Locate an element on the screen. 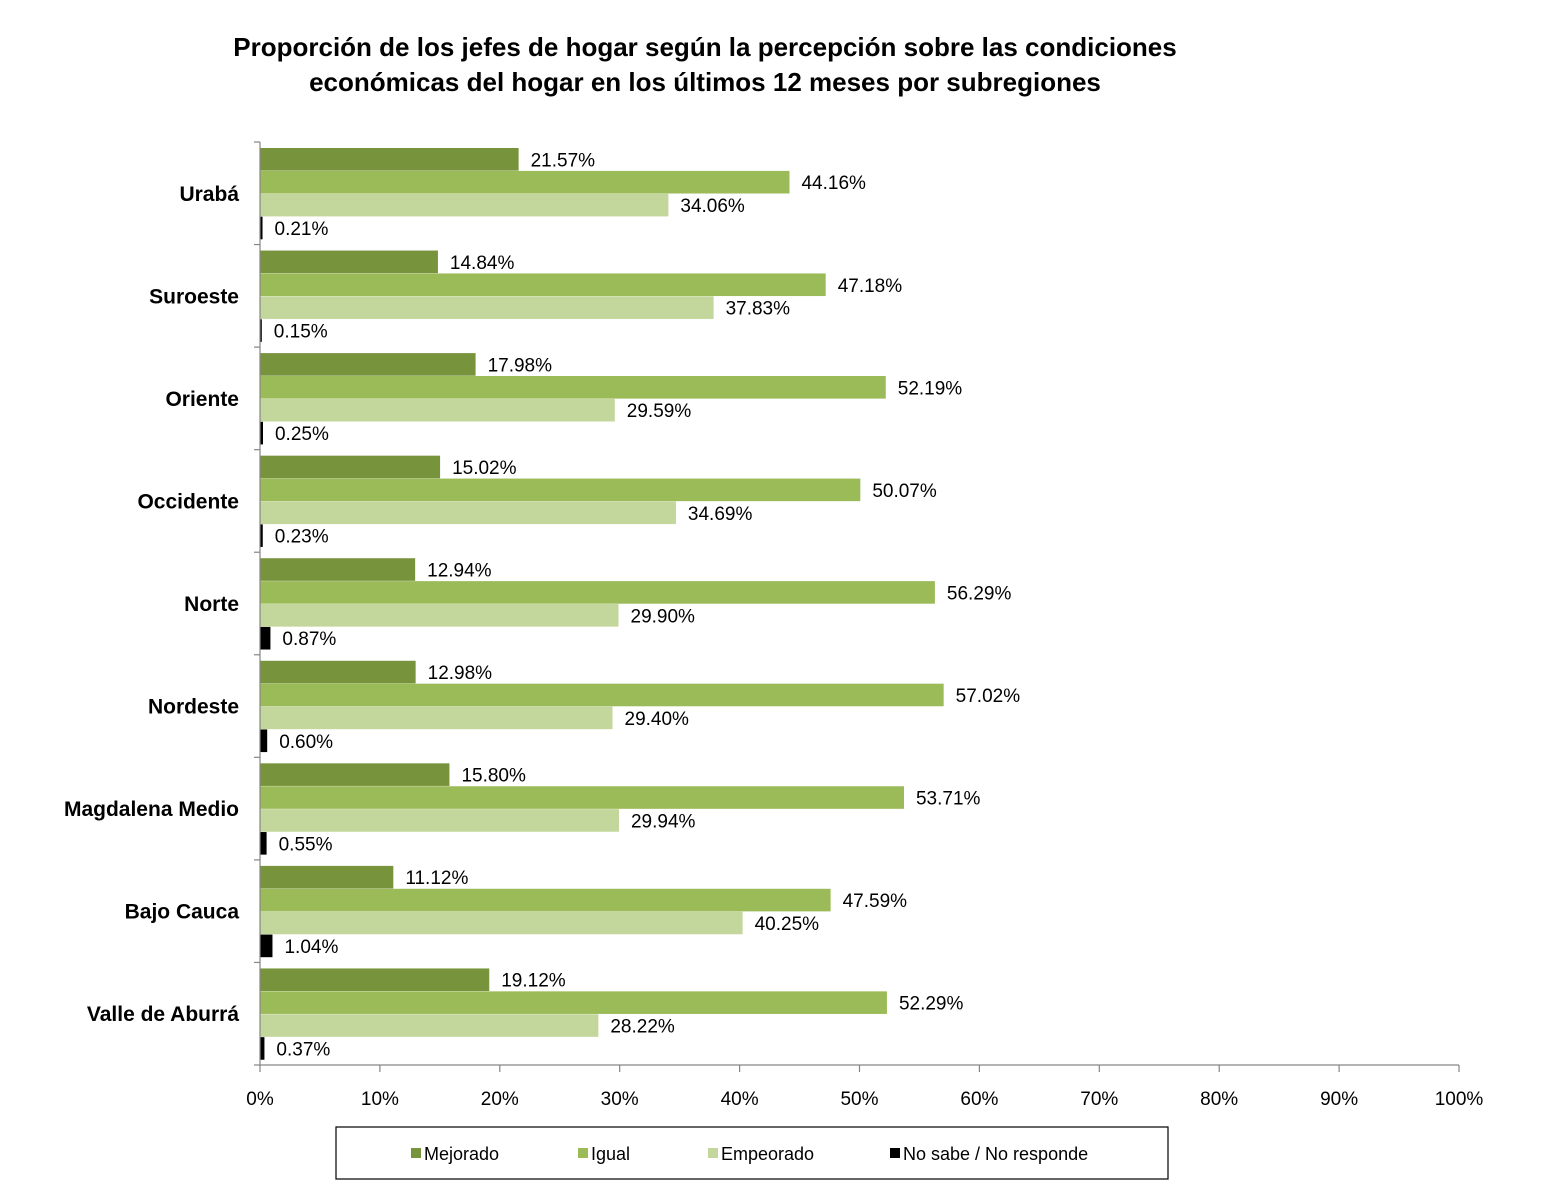 Image resolution: width=1568 pixels, height=1199 pixels. legend-label-empeorado: Empeorado is located at coordinates (767, 1154).